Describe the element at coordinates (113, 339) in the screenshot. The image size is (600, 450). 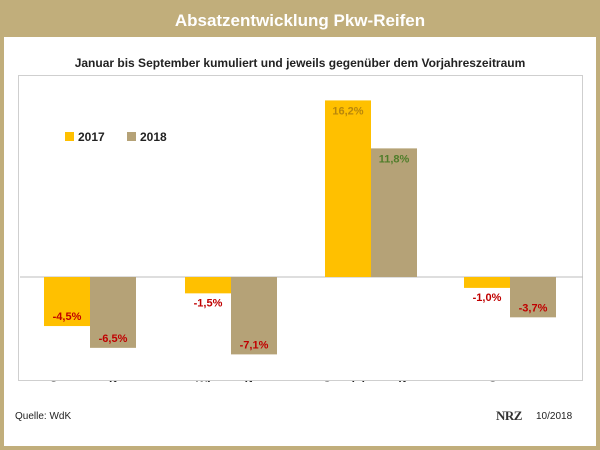
I see `data-label-sommerreifen-2018: -6,5%` at that location.